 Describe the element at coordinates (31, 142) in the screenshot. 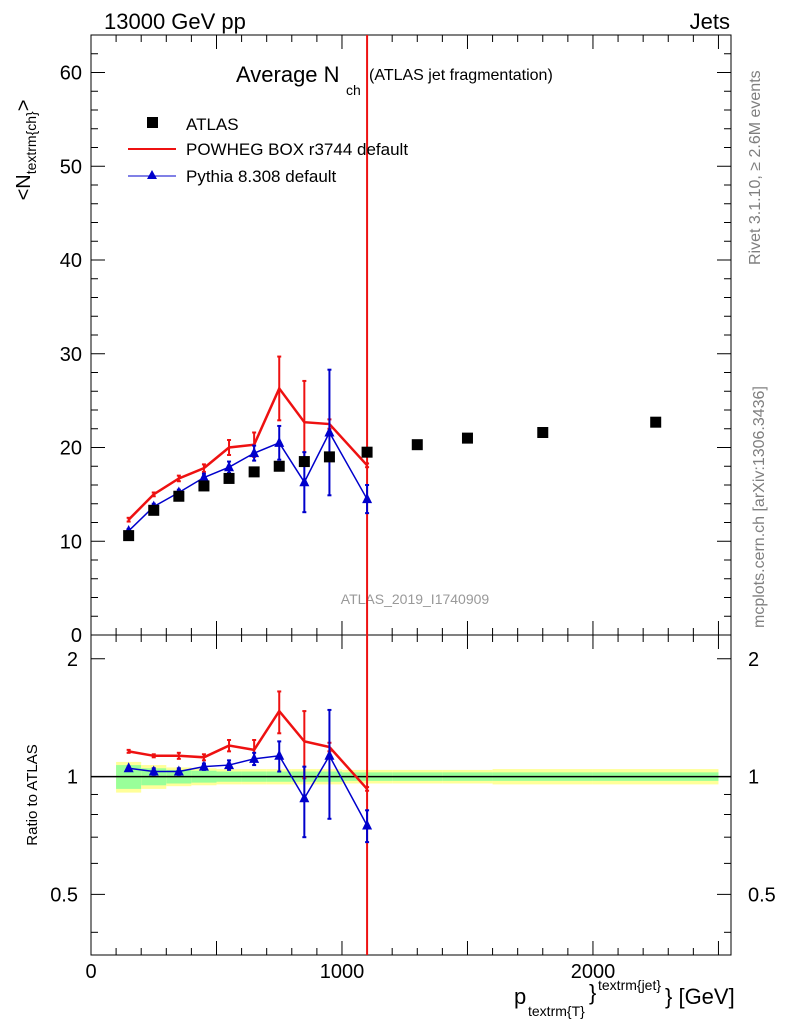

I see `y-label-sub: textrm{ch}` at that location.